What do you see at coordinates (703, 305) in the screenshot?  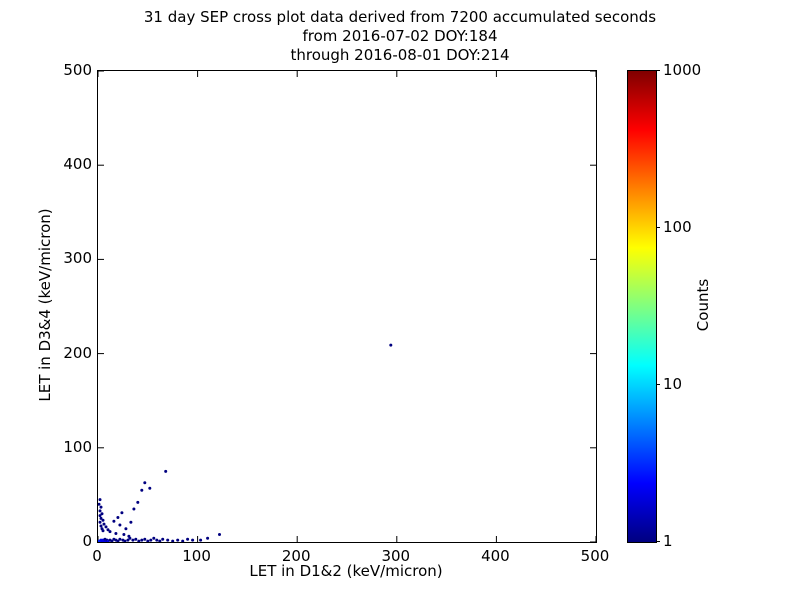 I see `colorbar-label: Counts` at bounding box center [703, 305].